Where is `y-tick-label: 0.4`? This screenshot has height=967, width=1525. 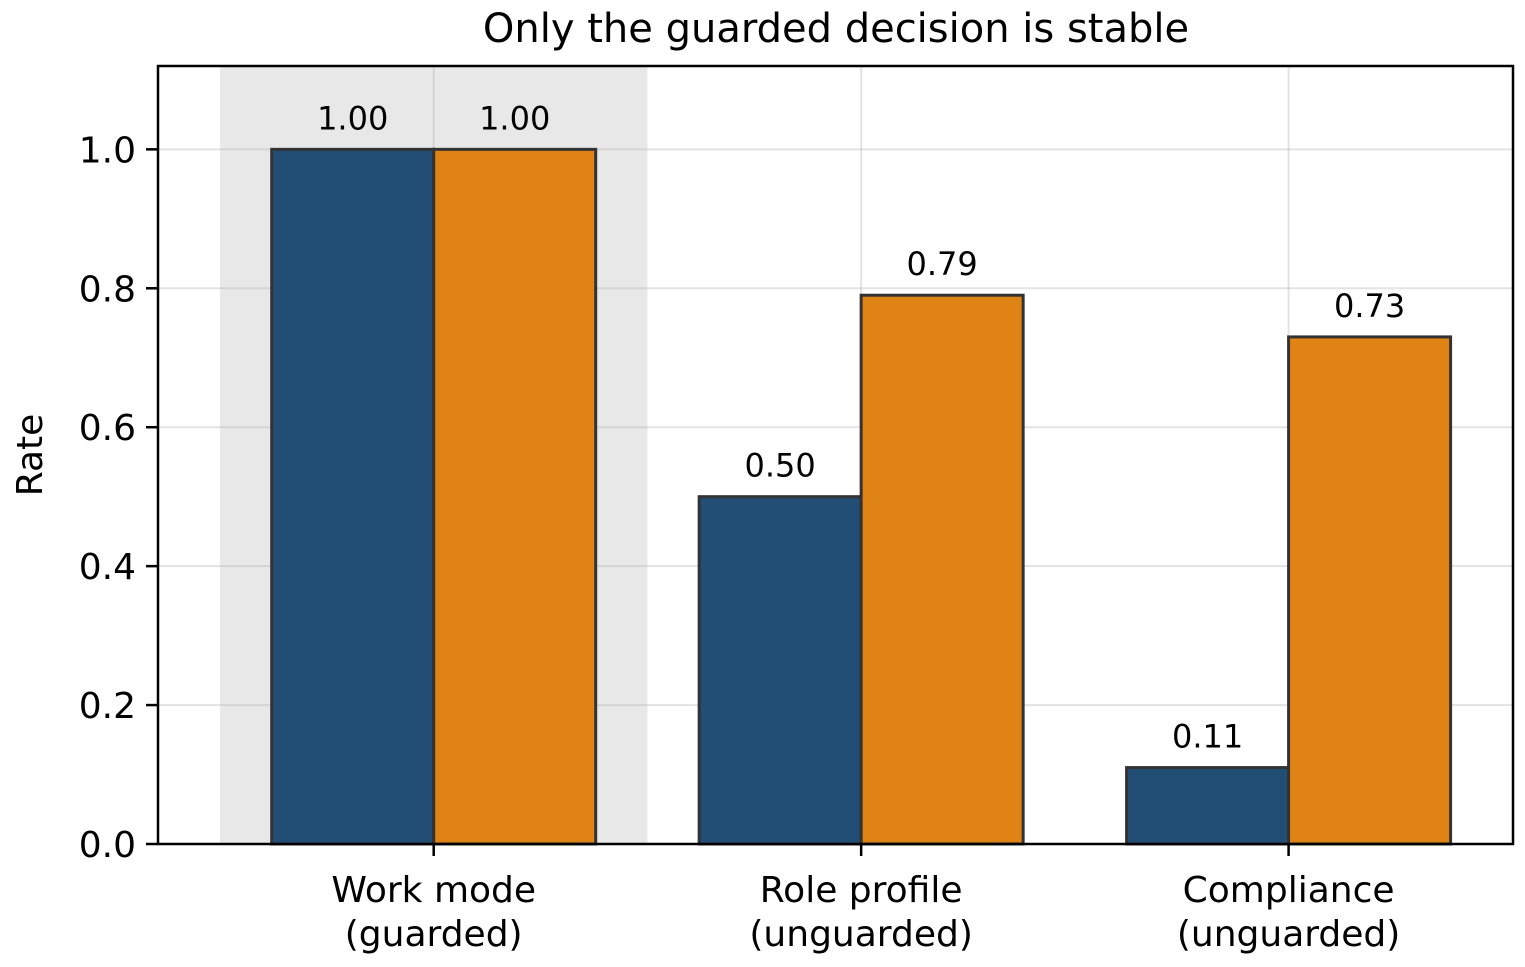 y-tick-label: 0.4 is located at coordinates (107, 567).